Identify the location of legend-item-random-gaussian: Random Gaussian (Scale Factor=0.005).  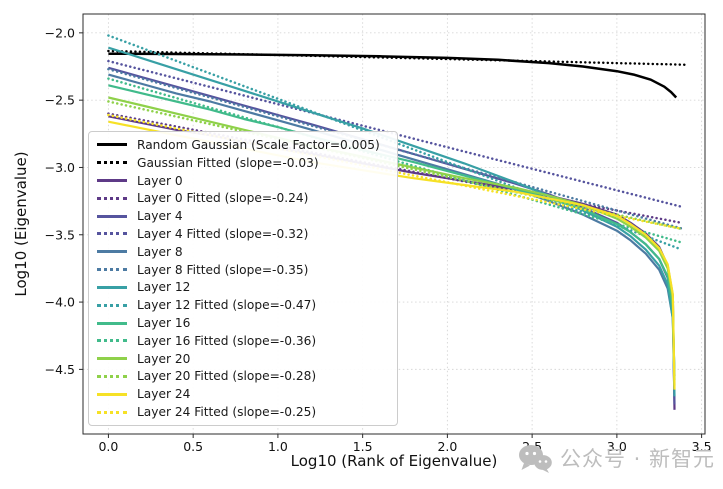
(243, 144).